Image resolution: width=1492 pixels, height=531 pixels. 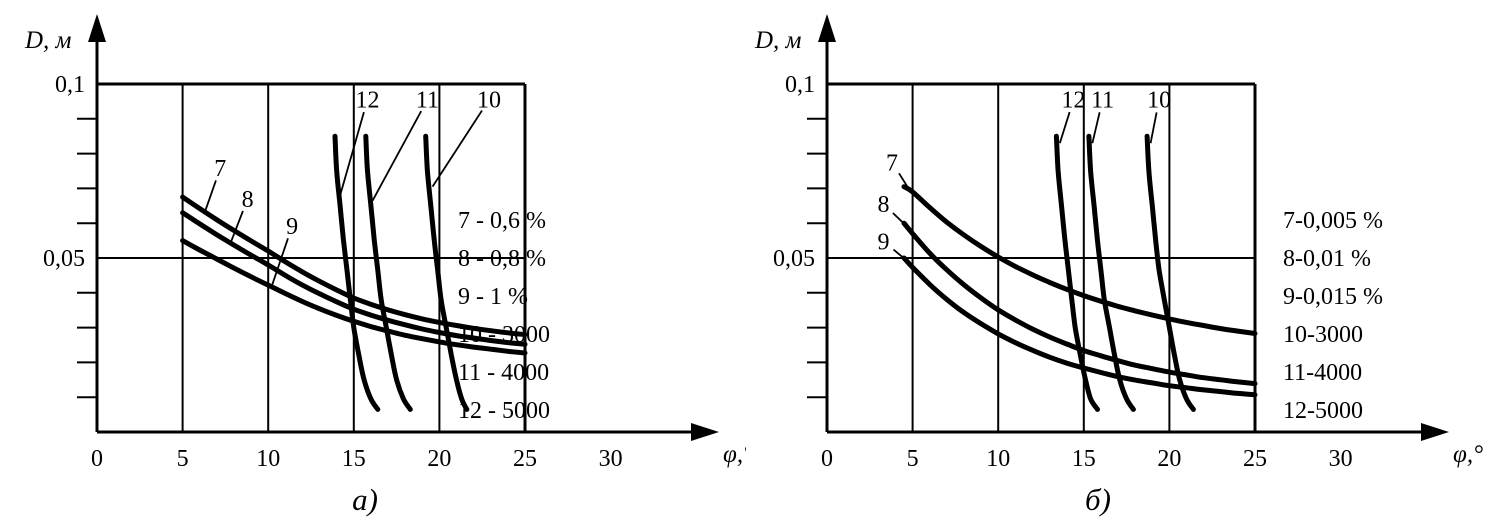 I want to click on legend-item: 8 - 0,8 %, so click(x=502, y=259).